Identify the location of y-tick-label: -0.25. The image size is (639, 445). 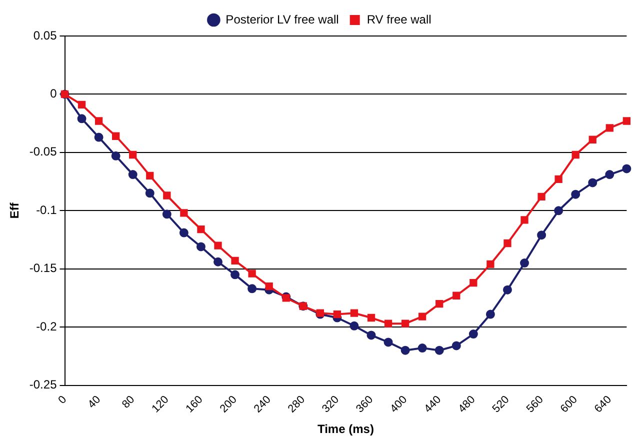
(43, 385).